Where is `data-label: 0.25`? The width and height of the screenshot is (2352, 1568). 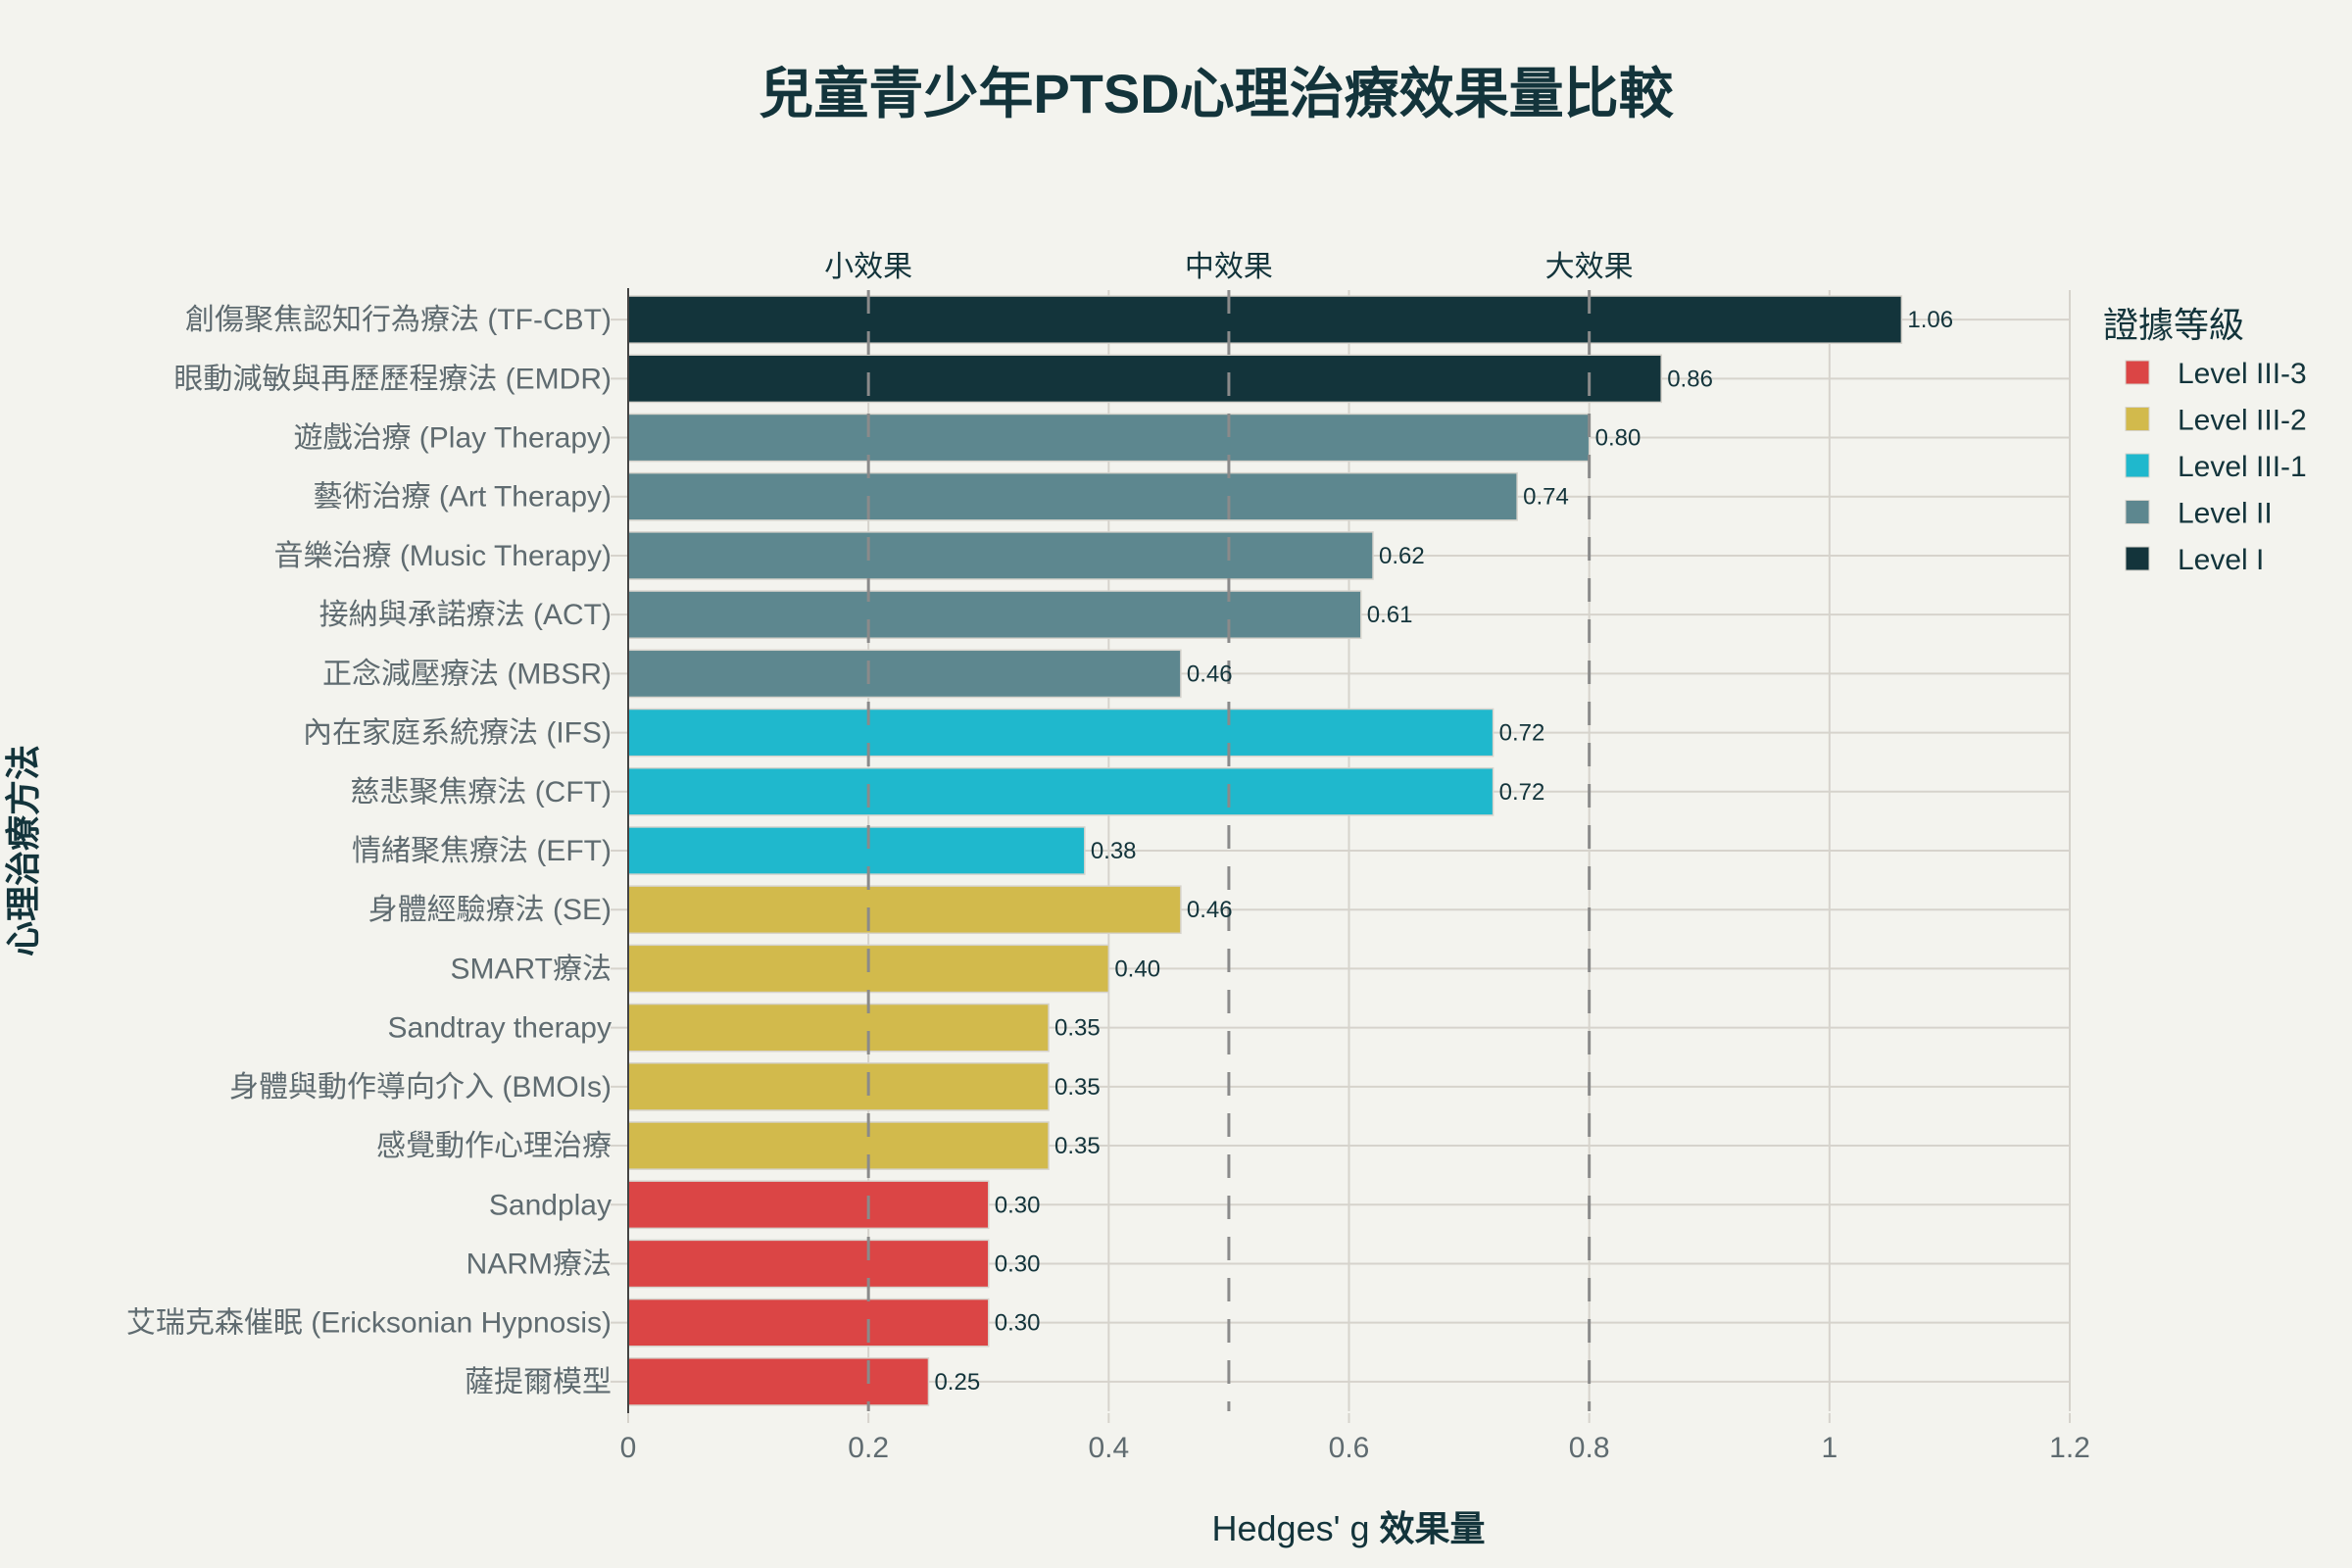
data-label: 0.25 is located at coordinates (957, 1382).